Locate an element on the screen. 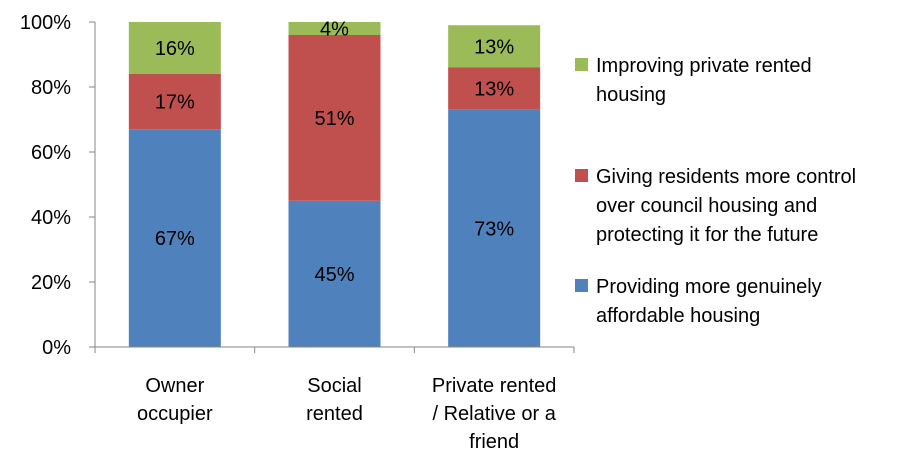  y-tick-label-3: 60% is located at coordinates (51, 153).